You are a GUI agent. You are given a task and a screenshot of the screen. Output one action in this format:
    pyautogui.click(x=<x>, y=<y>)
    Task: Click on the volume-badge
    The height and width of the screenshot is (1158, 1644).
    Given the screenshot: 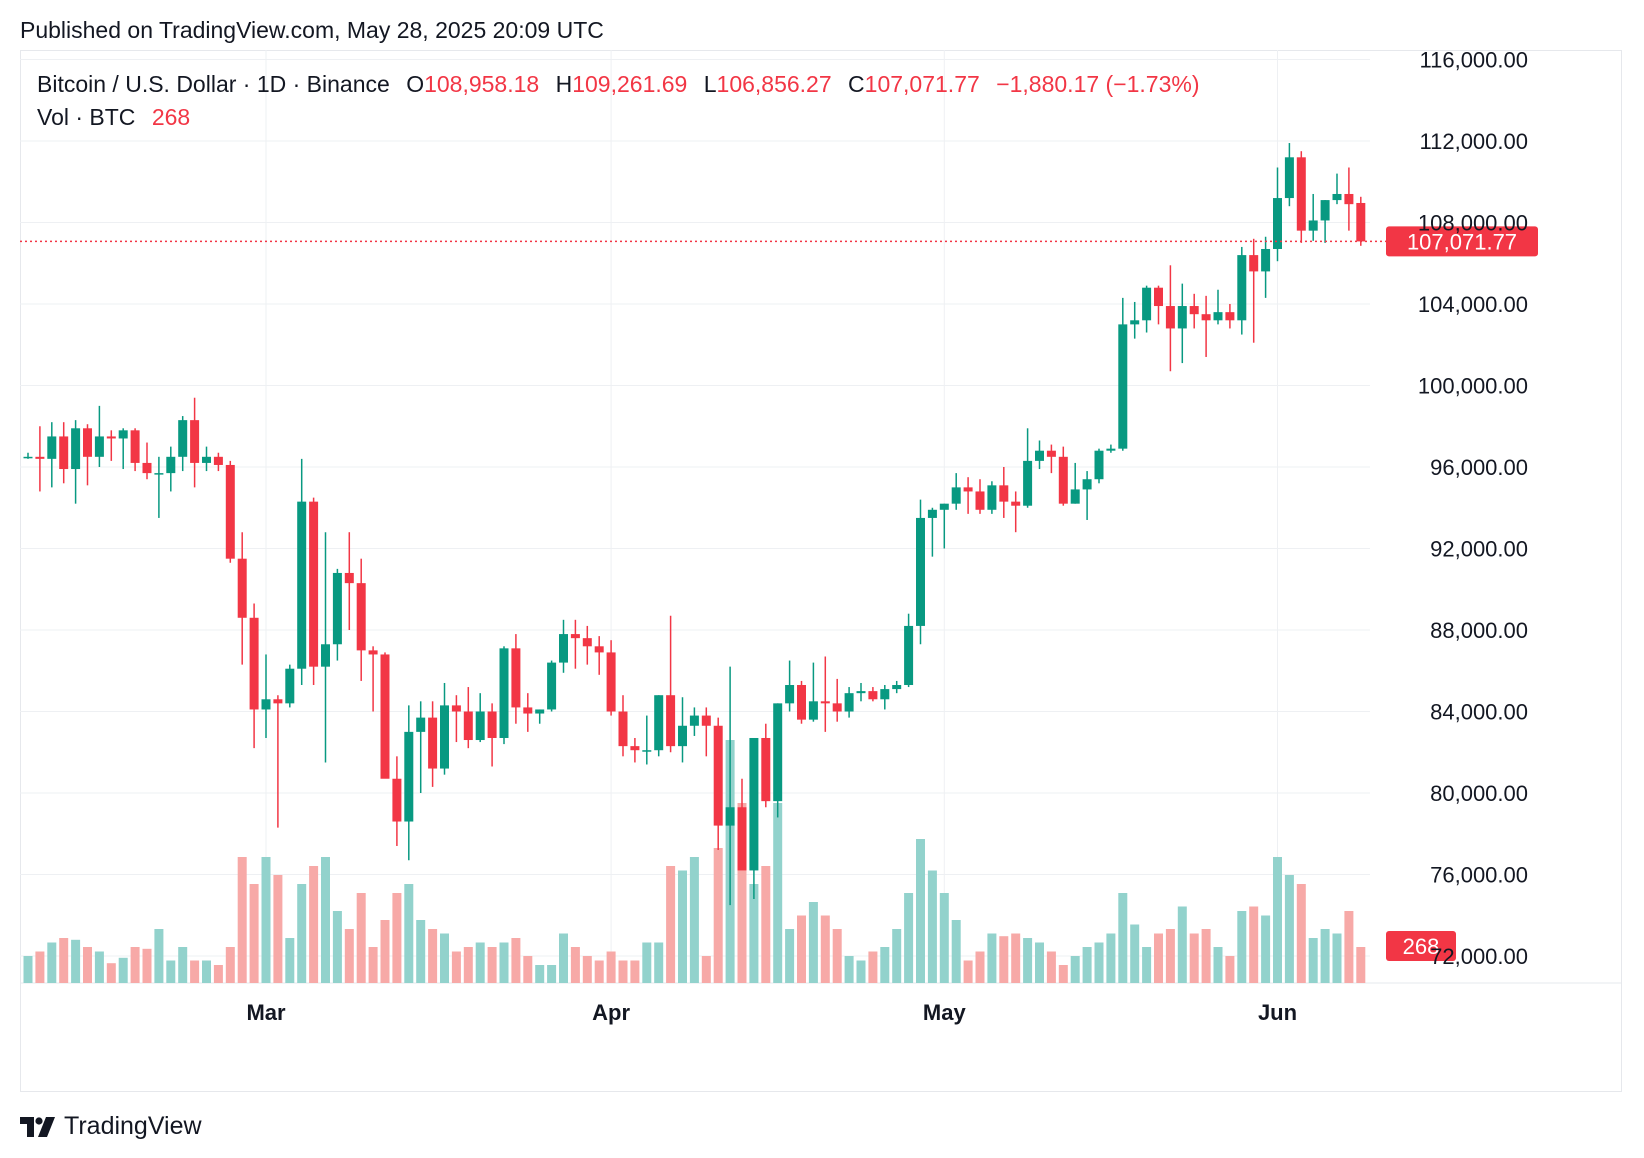 What is the action you would take?
    pyautogui.click(x=1421, y=946)
    